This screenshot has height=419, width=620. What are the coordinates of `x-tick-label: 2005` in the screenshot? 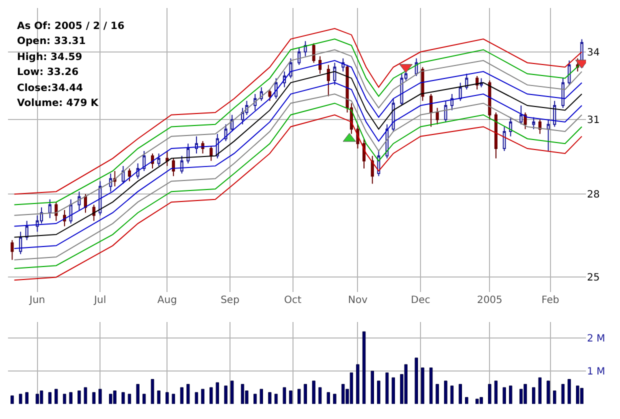 It's located at (489, 300).